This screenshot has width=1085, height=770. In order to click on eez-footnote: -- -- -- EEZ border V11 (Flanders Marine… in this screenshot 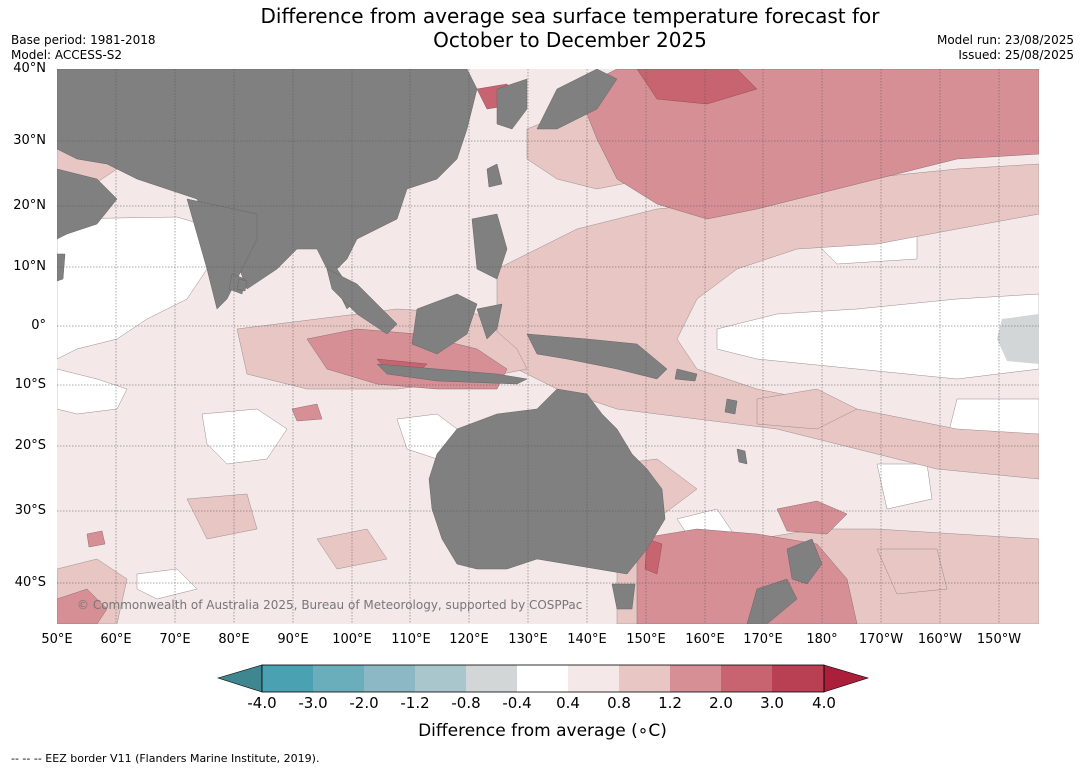, I will do `click(165, 758)`.